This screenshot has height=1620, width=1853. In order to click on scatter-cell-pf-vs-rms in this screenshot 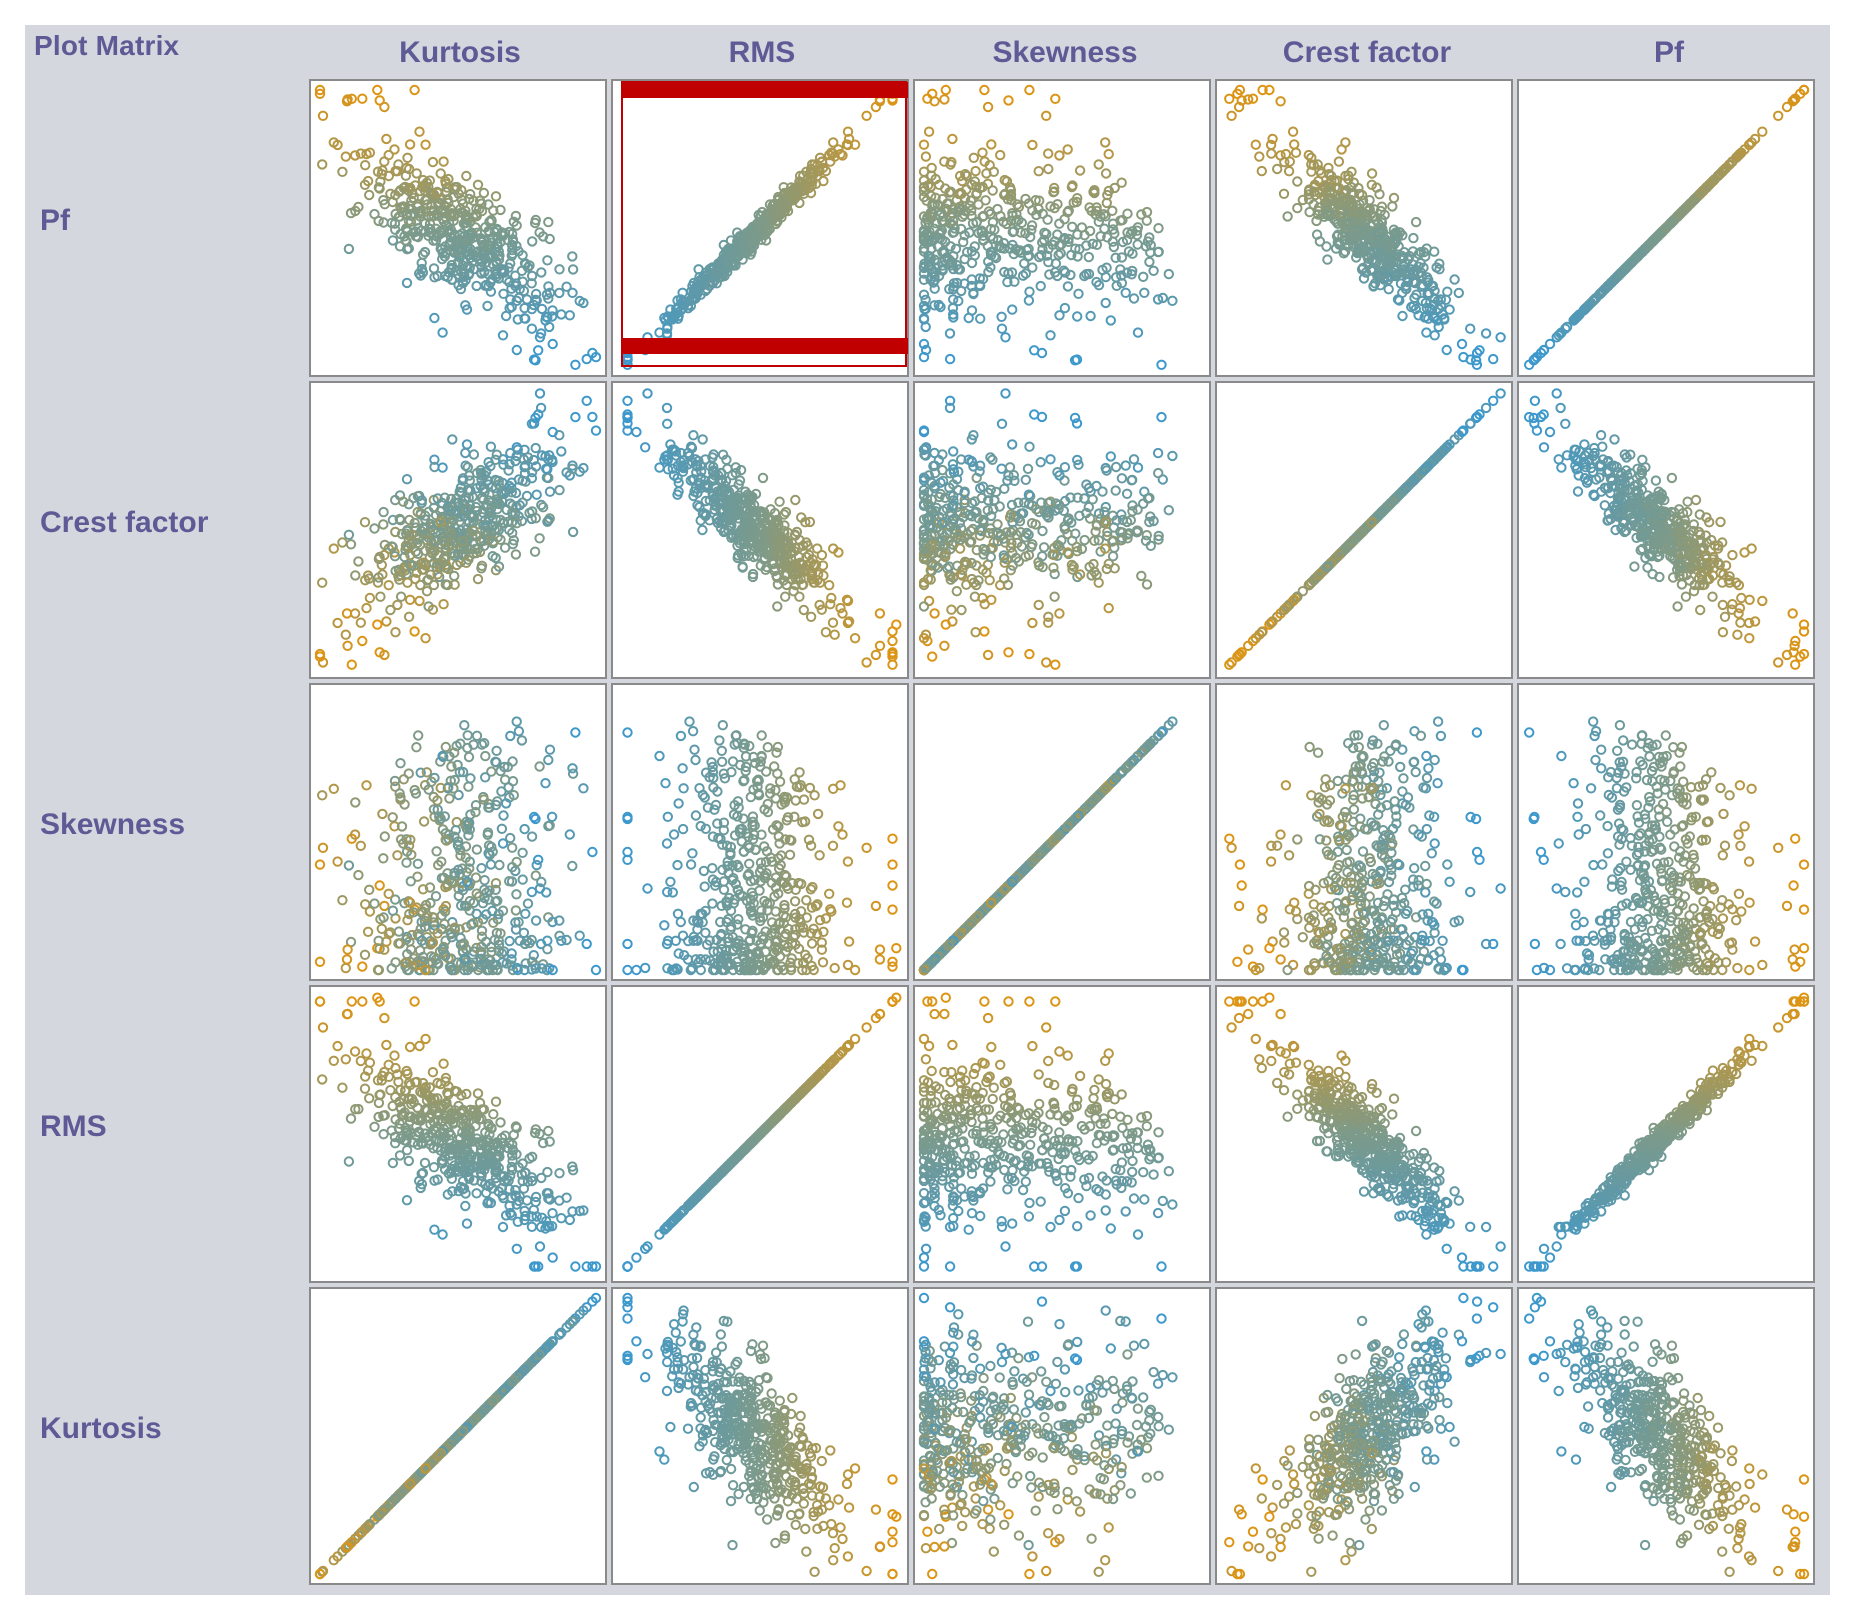, I will do `click(760, 228)`.